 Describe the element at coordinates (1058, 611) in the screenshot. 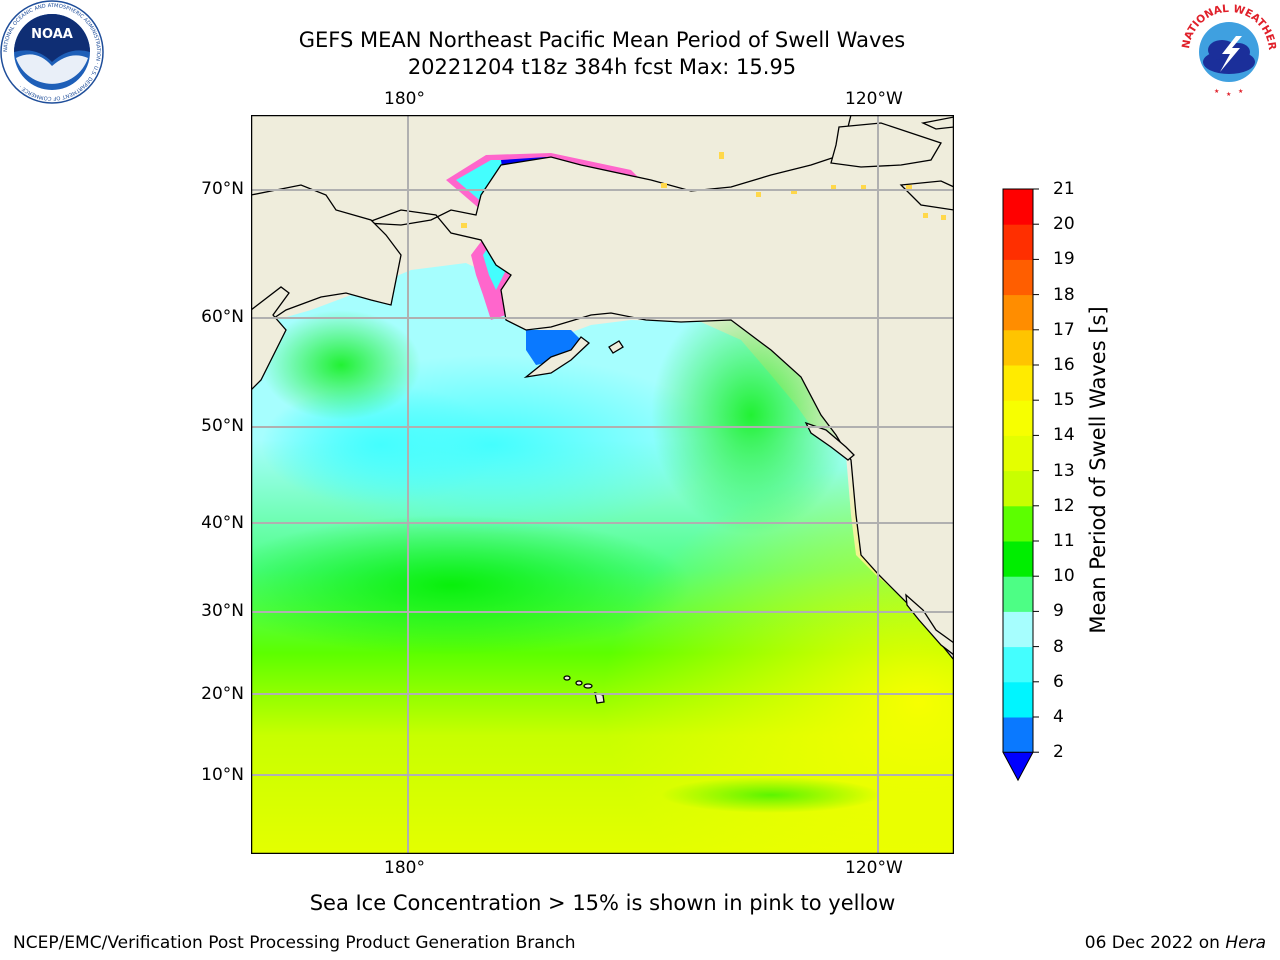

I see `colorbar-tick-label: 9` at that location.